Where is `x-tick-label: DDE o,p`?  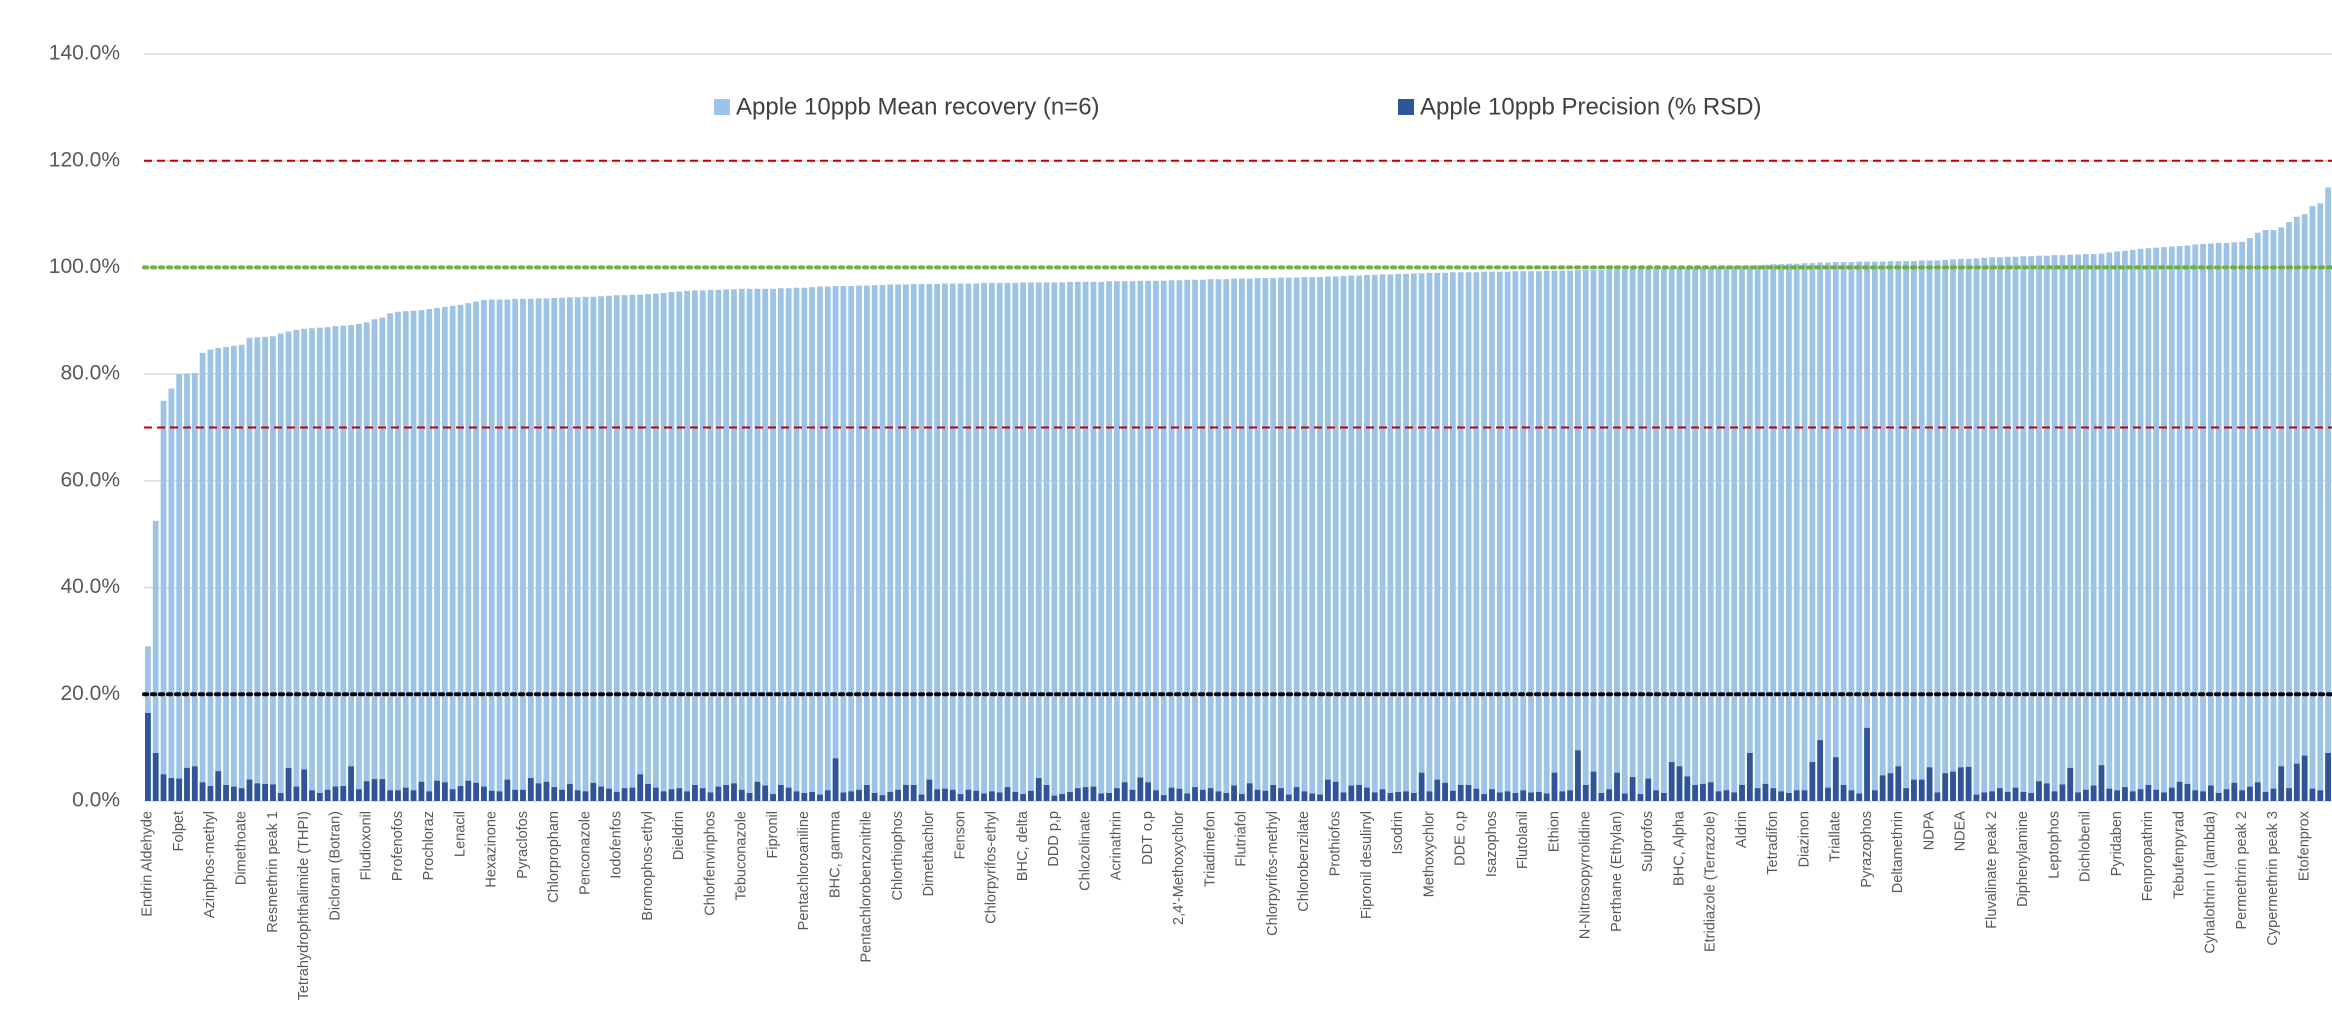 x-tick-label: DDE o,p is located at coordinates (1461, 838).